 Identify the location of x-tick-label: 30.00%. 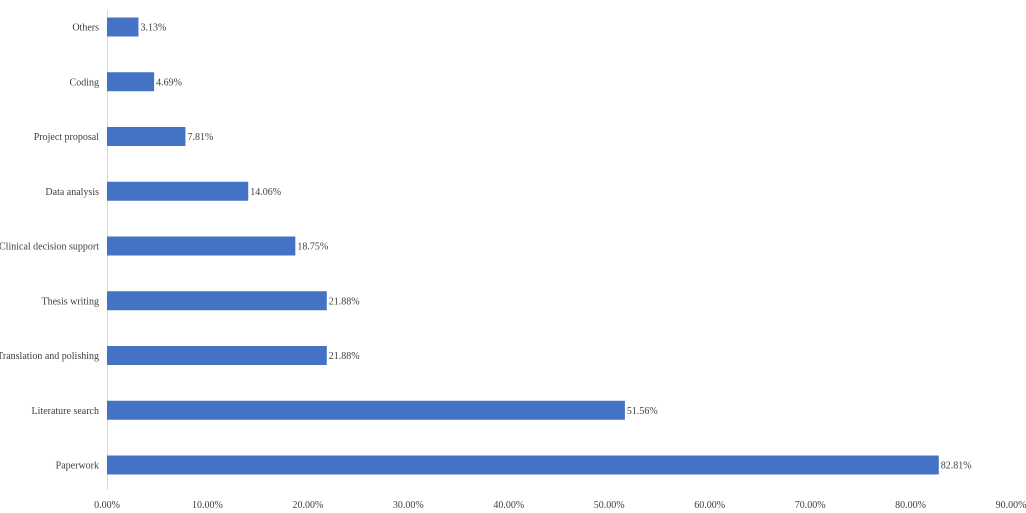
(408, 504).